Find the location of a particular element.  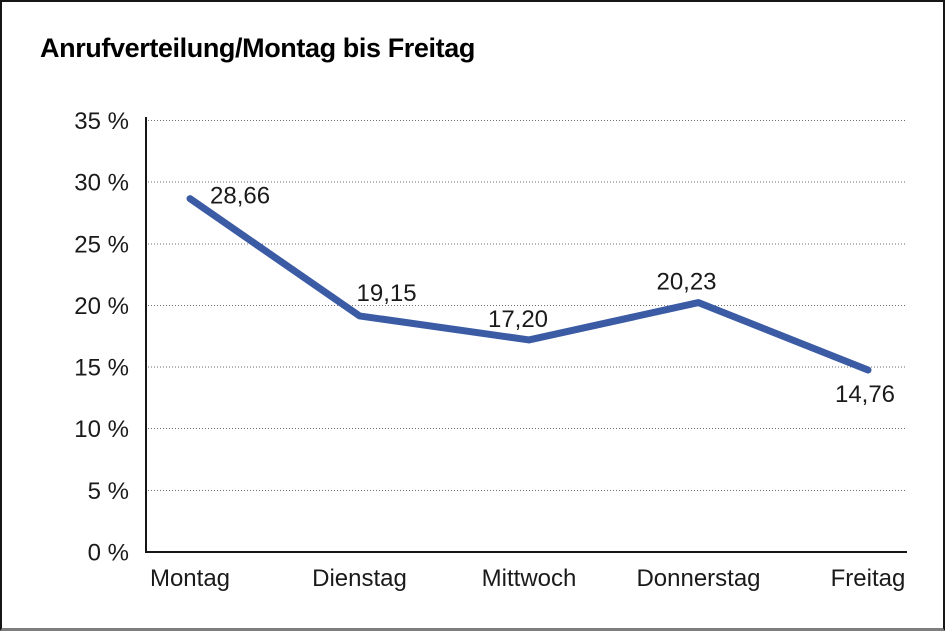

x-axis-label: Donnerstag is located at coordinates (698, 578).